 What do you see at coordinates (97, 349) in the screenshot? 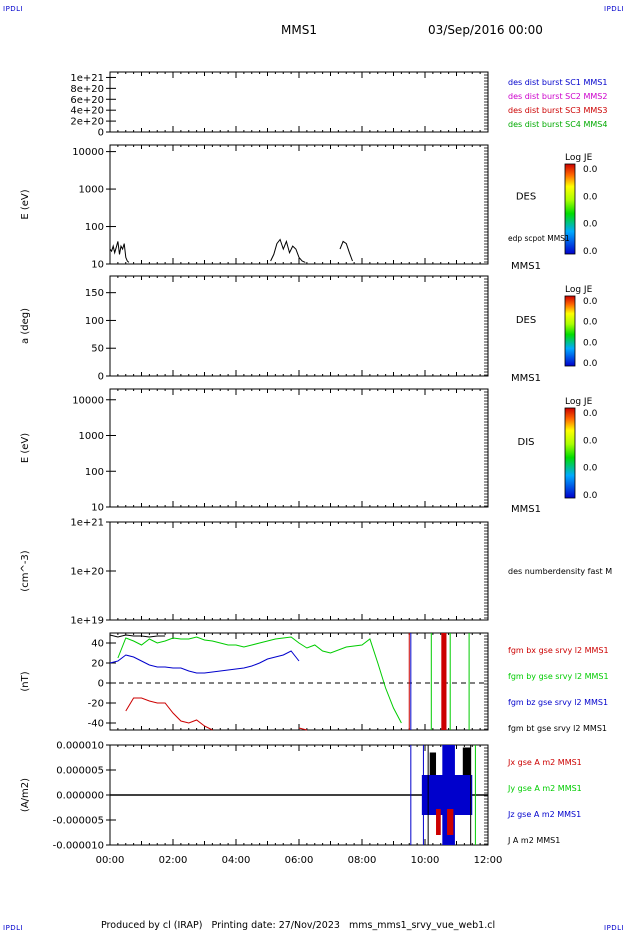
I see `y-tick-label: 50` at bounding box center [97, 349].